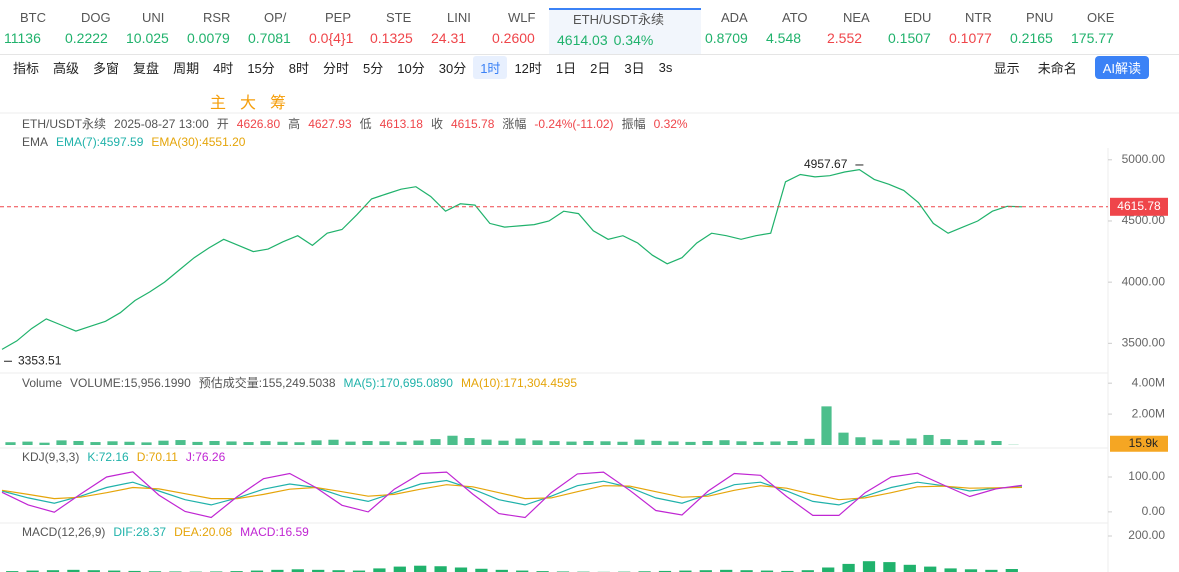 This screenshot has width=1179, height=572. I want to click on legend-text: Volume, so click(42, 383).